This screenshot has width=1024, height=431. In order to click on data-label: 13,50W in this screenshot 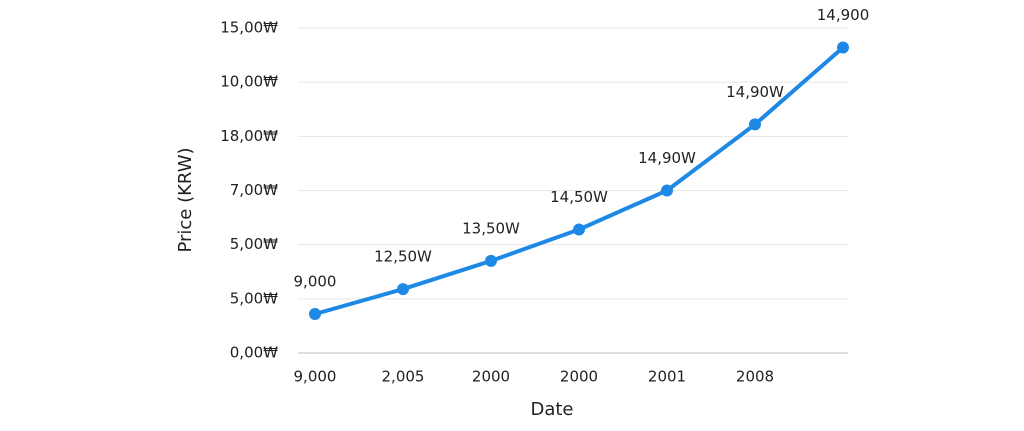, I will do `click(491, 228)`.